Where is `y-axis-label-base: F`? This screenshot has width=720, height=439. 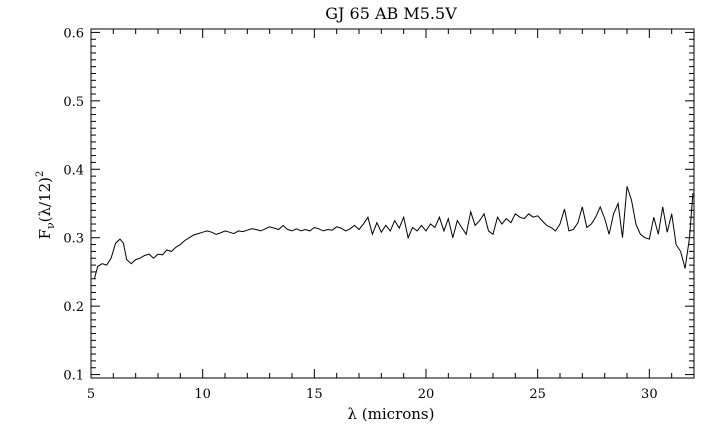
y-axis-label-base: F is located at coordinates (45, 234).